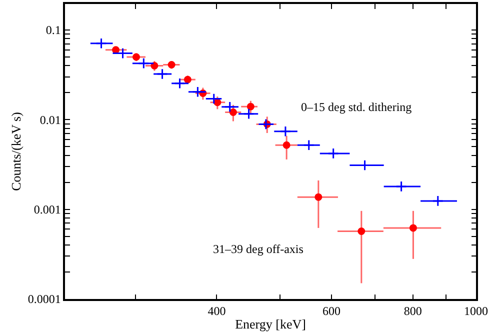 The width and height of the screenshot is (491, 334). What do you see at coordinates (331, 311) in the screenshot?
I see `x-tick-label: 600` at bounding box center [331, 311].